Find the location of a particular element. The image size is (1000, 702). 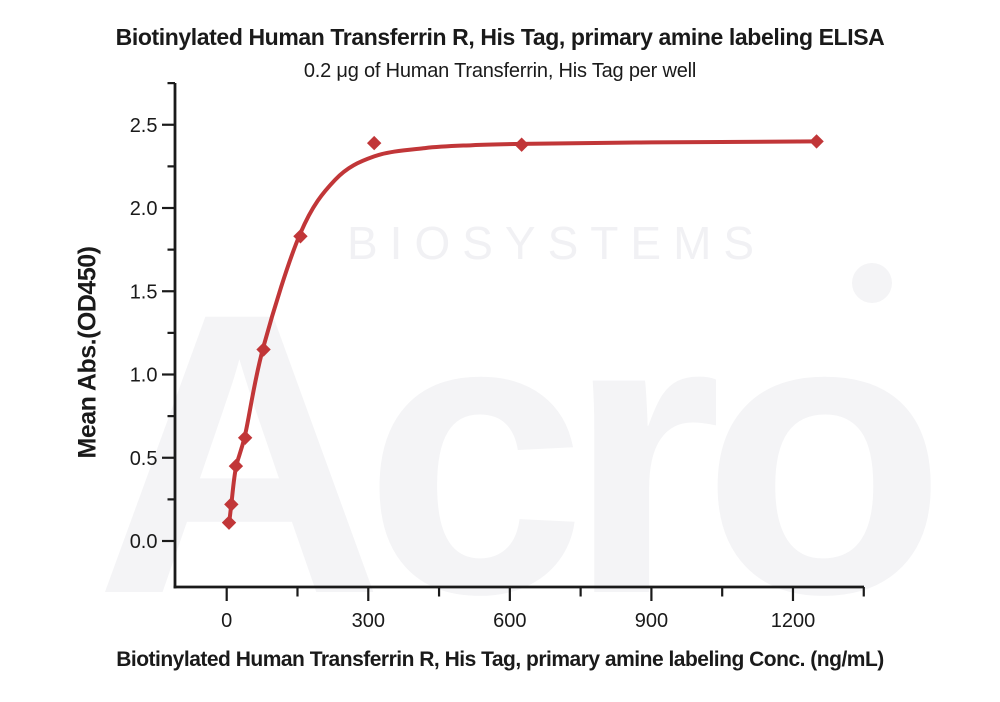

watermark-degree-dot-icon is located at coordinates (872, 283).